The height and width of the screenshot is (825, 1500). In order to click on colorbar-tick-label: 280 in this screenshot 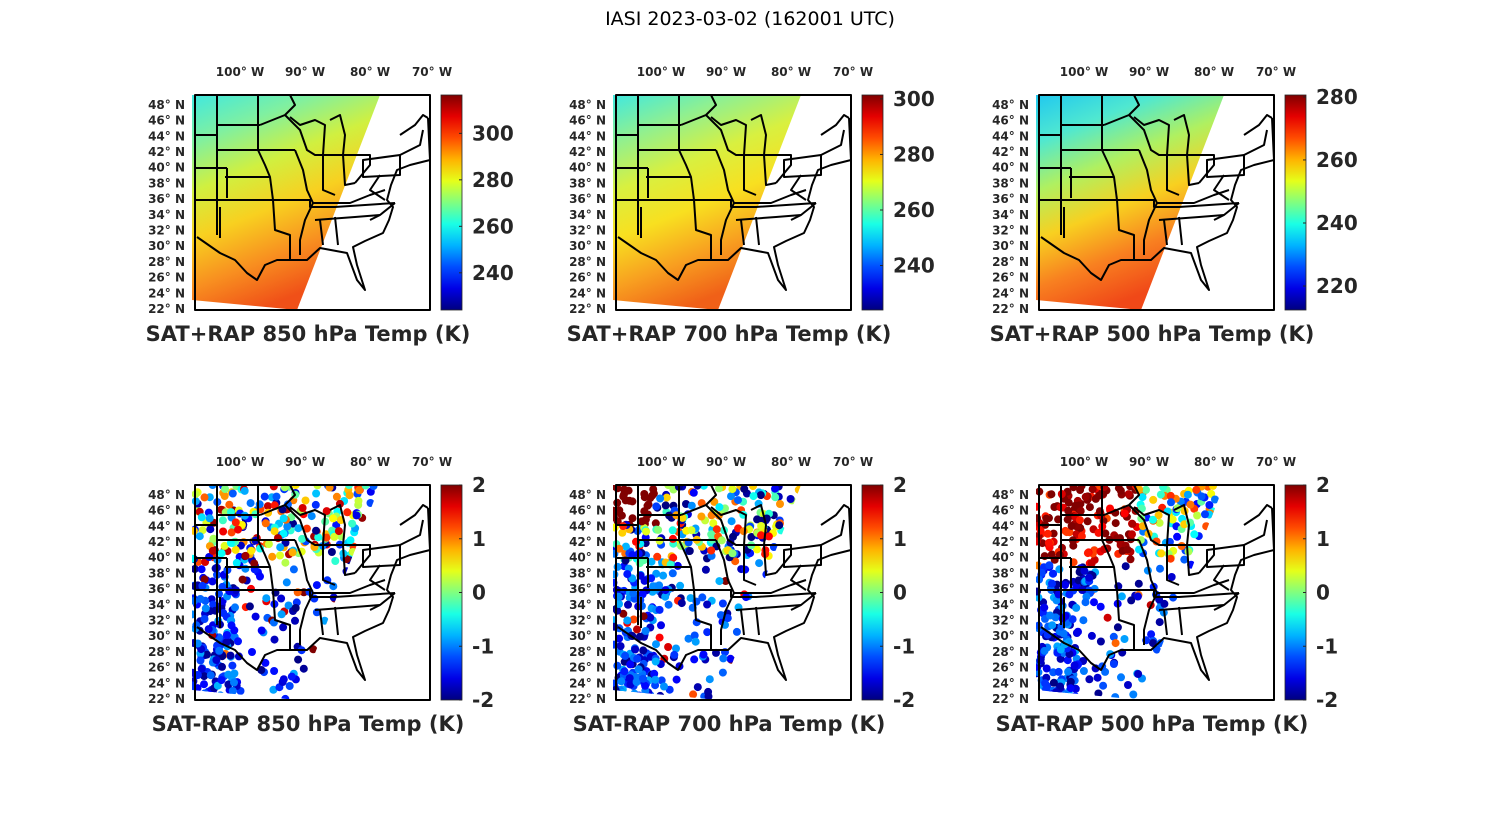, I will do `click(1337, 97)`.